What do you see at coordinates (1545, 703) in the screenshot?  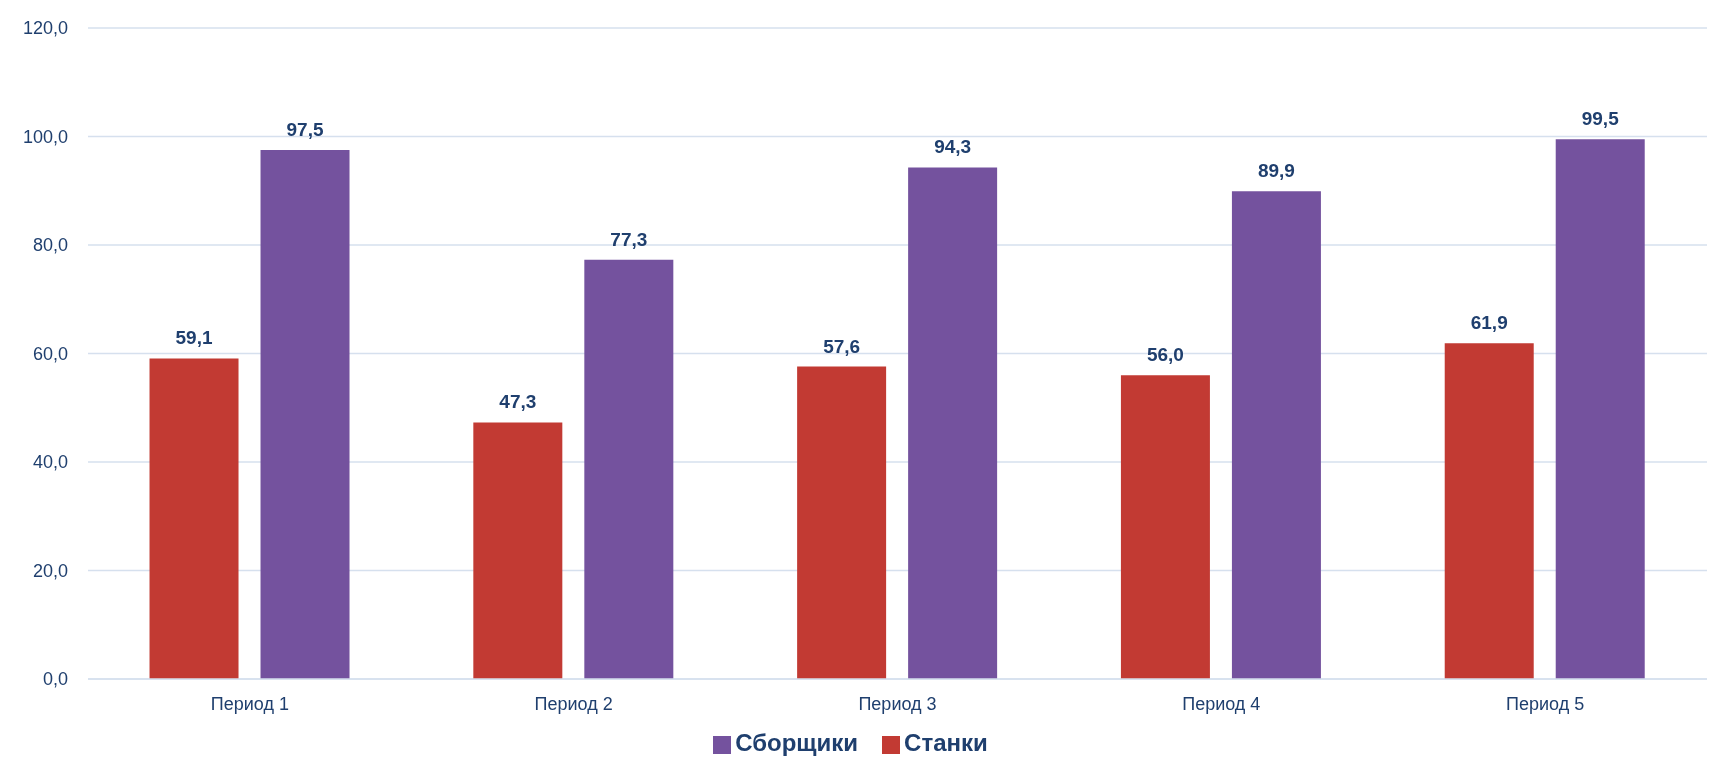 I see `x-tick-label: Период 5` at bounding box center [1545, 703].